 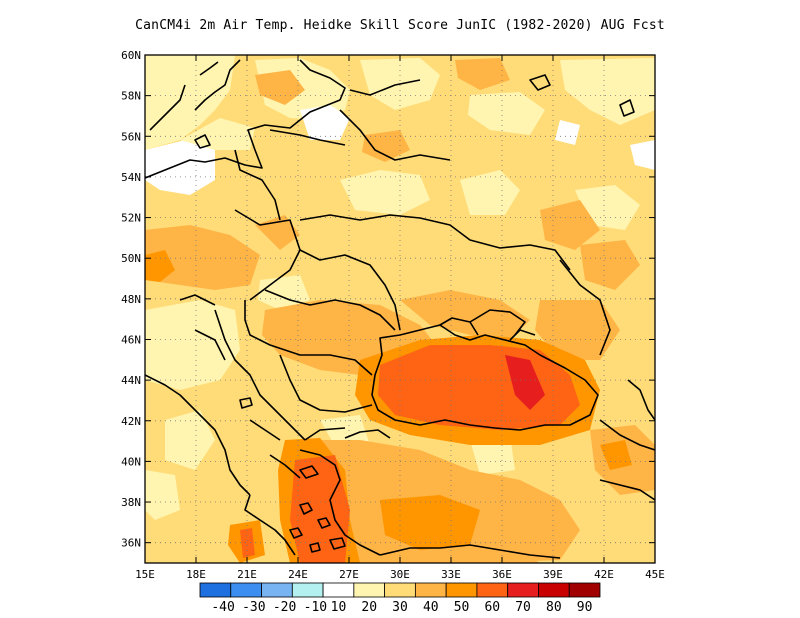 I want to click on x-tick-label: 30E, so click(x=400, y=574).